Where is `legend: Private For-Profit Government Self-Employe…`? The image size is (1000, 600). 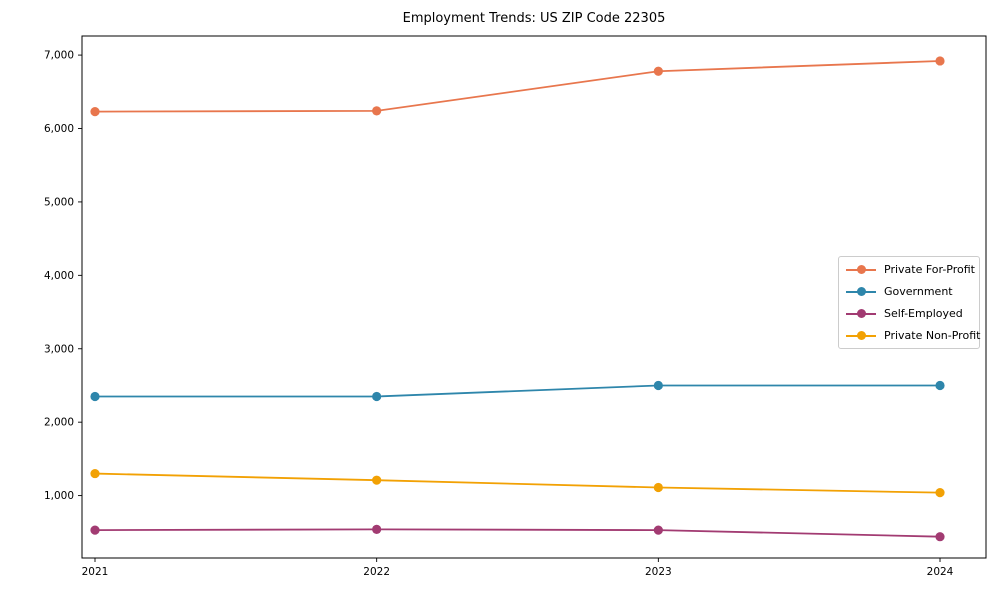
legend: Private For-Profit Government Self-Employe… is located at coordinates (909, 302).